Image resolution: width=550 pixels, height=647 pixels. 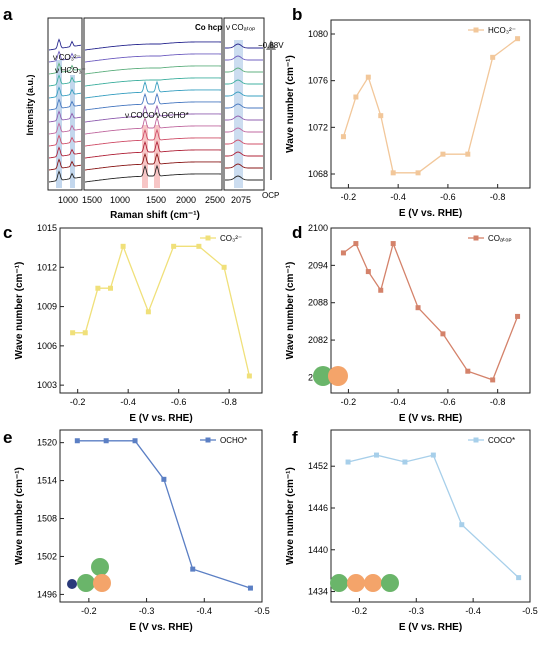 I want to click on d-plot-frame, so click(x=430, y=310).